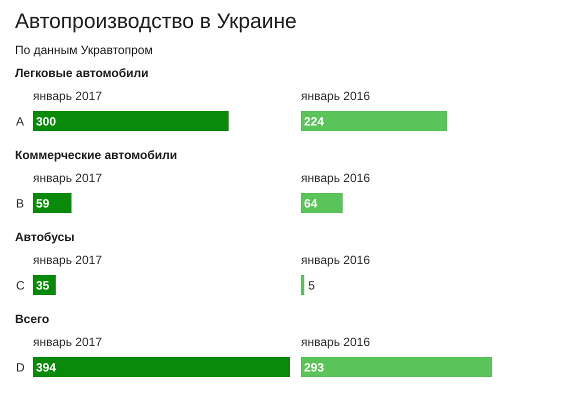  Describe the element at coordinates (43, 203) in the screenshot. I see `data-label: 59` at that location.